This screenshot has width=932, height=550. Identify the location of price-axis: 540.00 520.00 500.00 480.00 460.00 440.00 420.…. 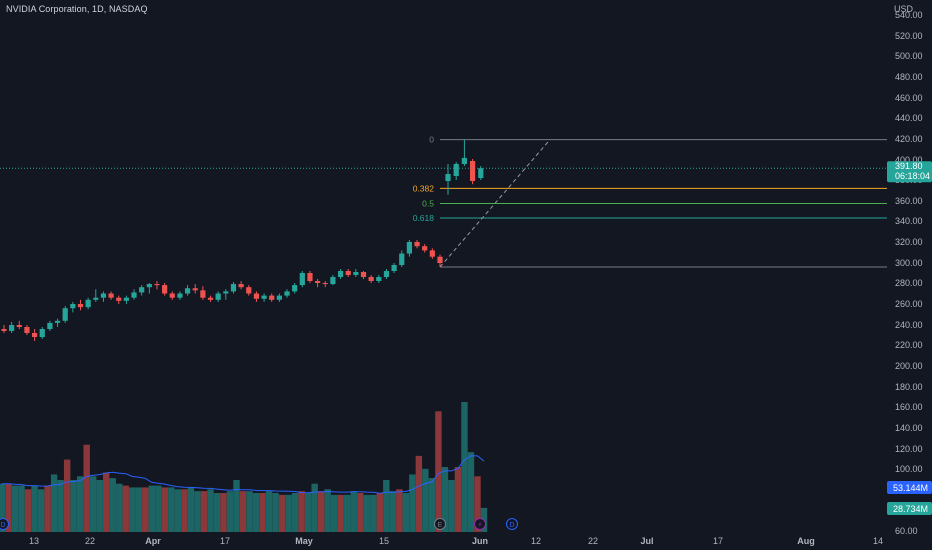
(909, 273).